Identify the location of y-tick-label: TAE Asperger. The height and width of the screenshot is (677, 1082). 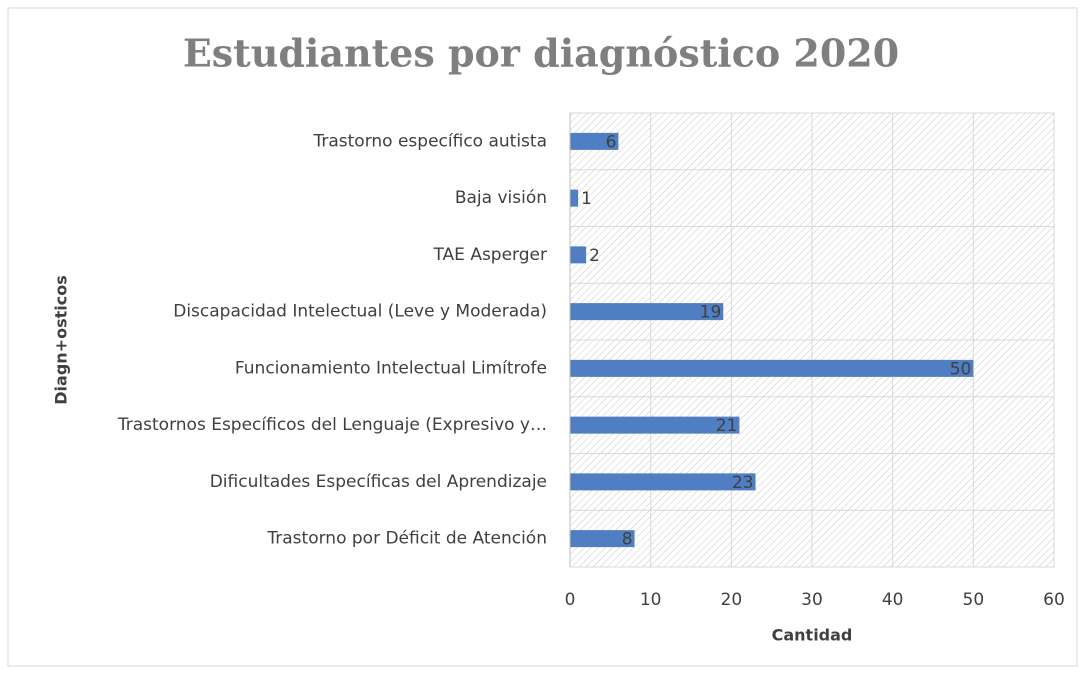
(489, 255).